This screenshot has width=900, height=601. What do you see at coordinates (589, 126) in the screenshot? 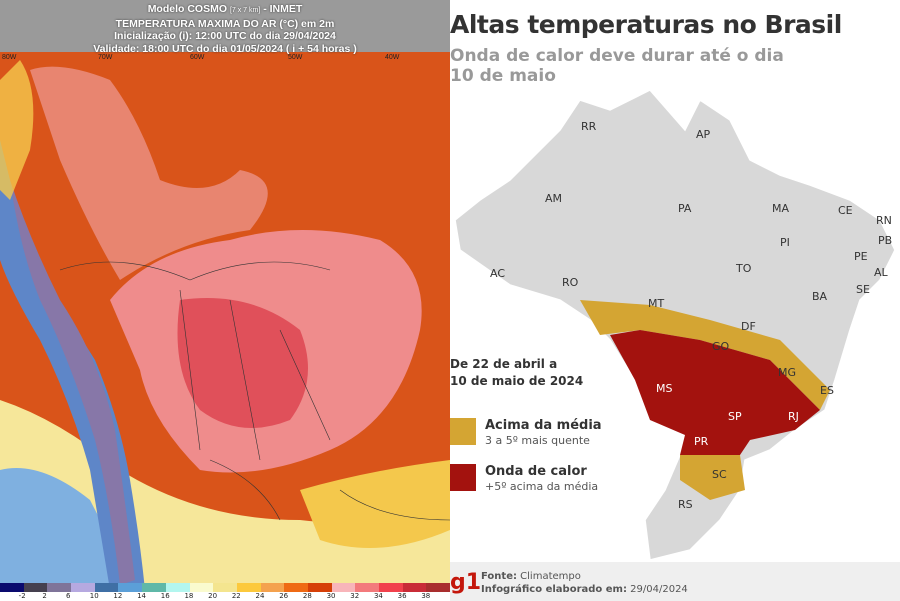
I see `state-label: RR` at bounding box center [589, 126].